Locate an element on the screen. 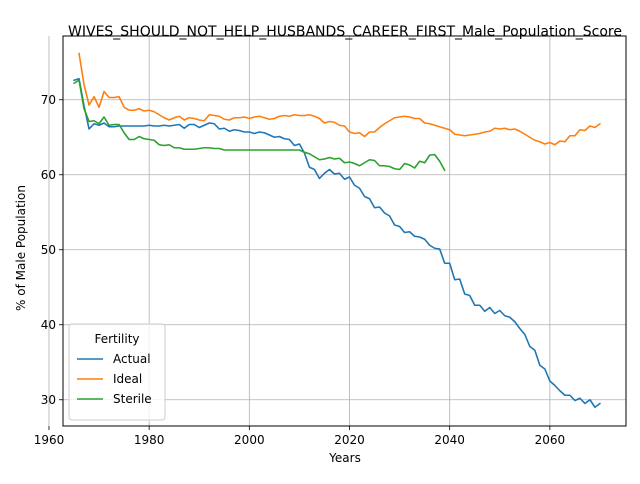 This screenshot has height=484, width=640. x-tick-label: 2060 is located at coordinates (550, 440).